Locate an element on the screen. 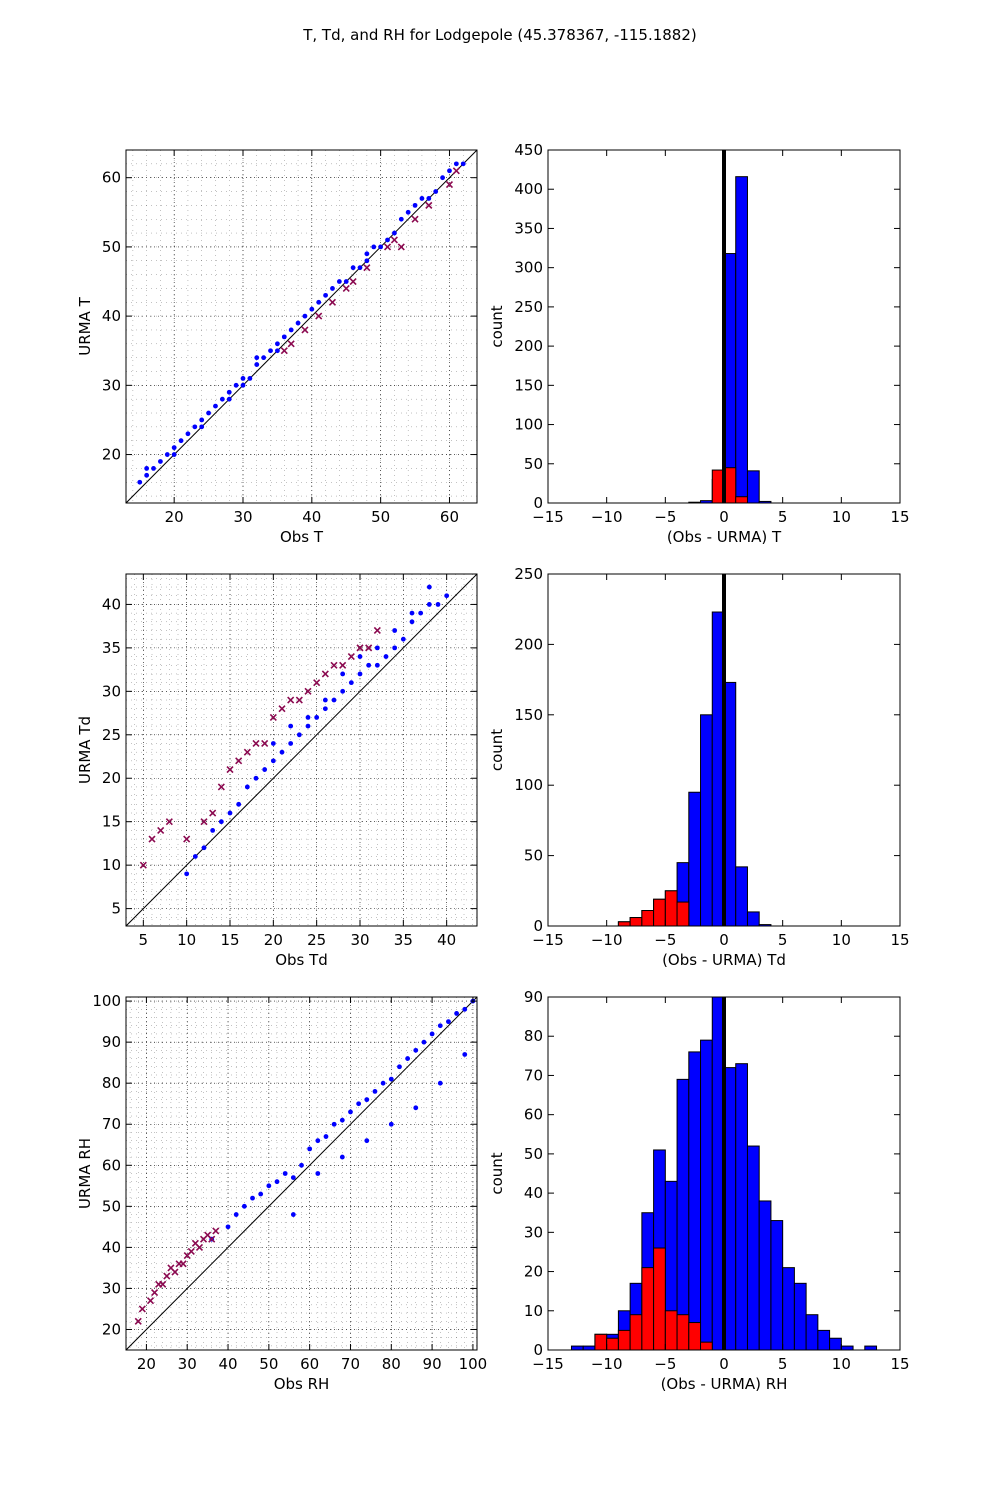  y-tick-label: 0 is located at coordinates (538, 1350).